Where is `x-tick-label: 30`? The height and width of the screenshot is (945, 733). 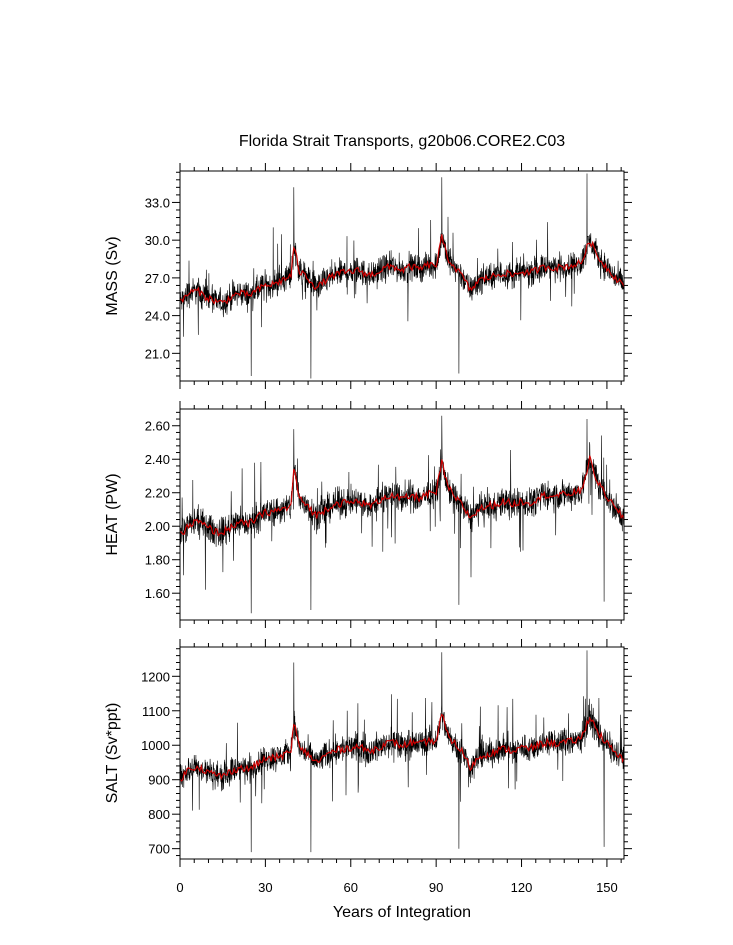 x-tick-label: 30 is located at coordinates (265, 887).